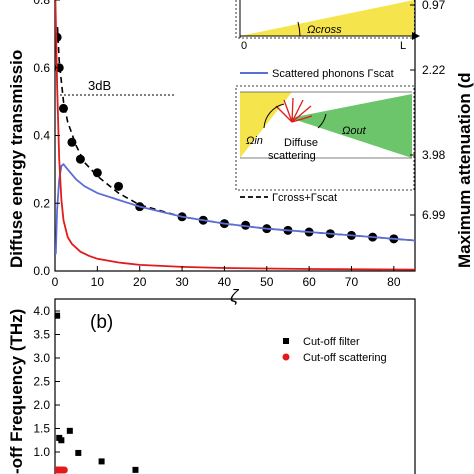 Image resolution: width=474 pixels, height=474 pixels. I want to click on axes-b: 1.0 1.5 2.0 2.5 3.0 3.5 4.0, so click(46, 381).